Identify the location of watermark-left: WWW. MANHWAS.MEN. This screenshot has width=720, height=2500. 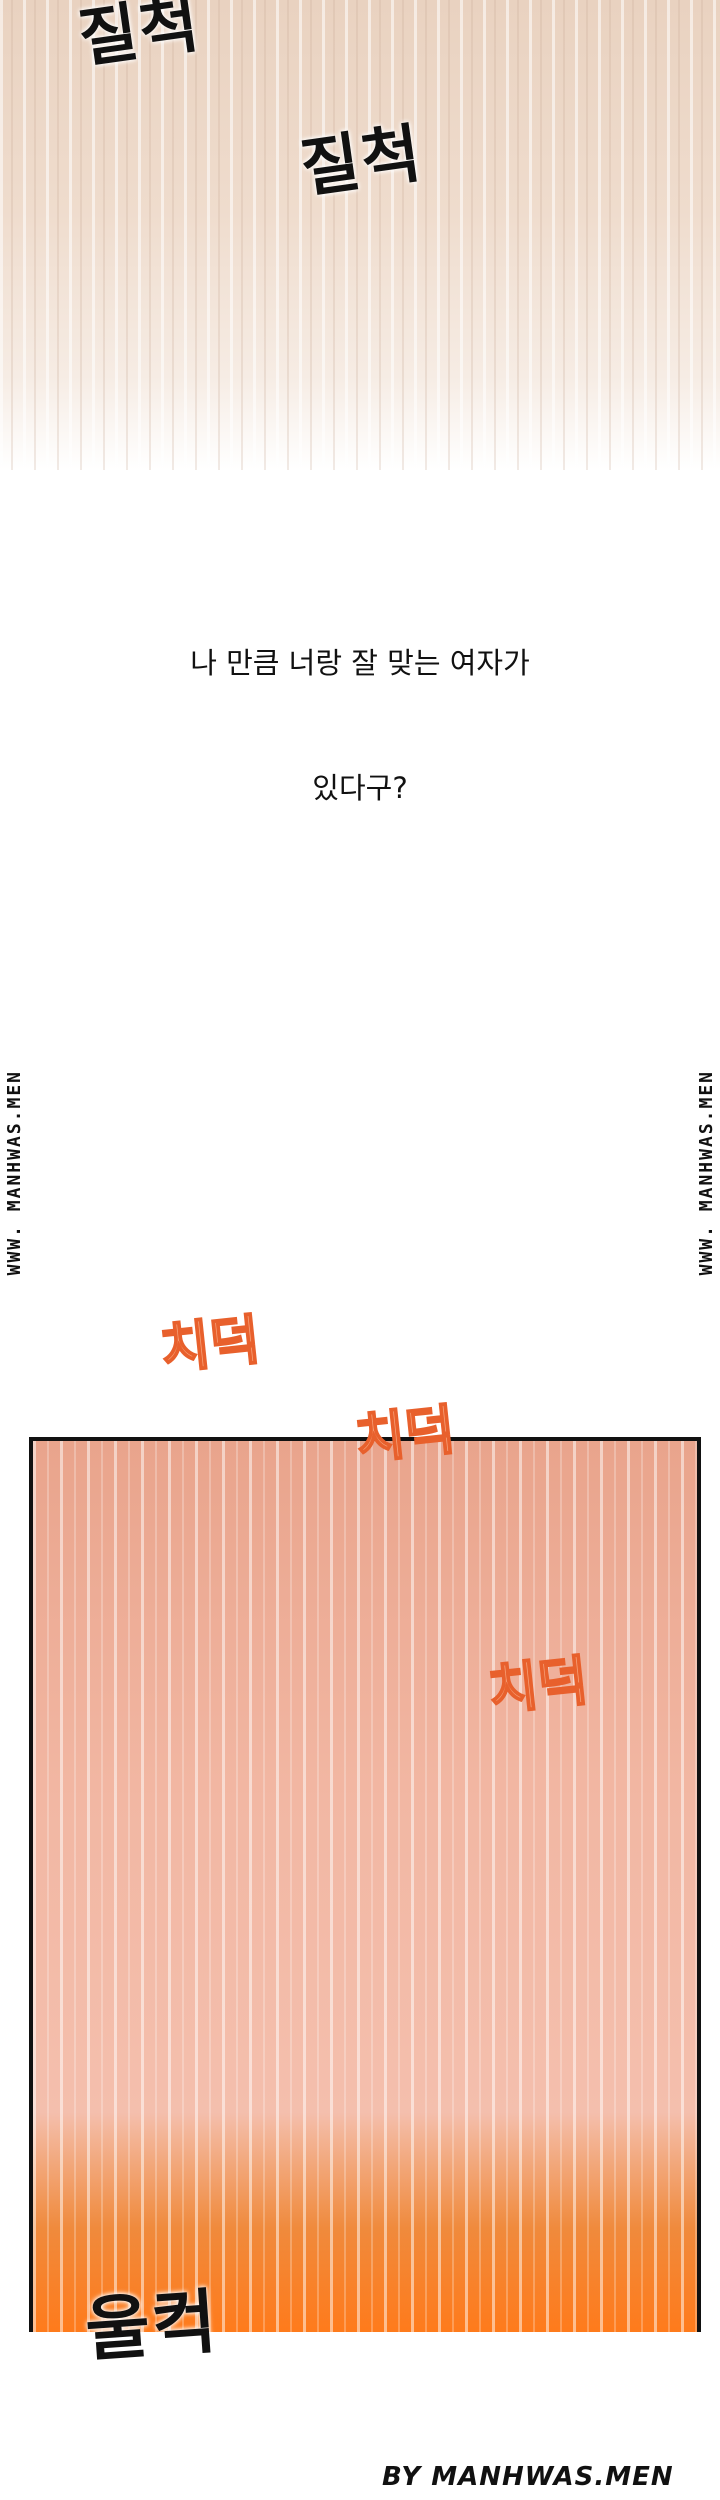
(14, 1173).